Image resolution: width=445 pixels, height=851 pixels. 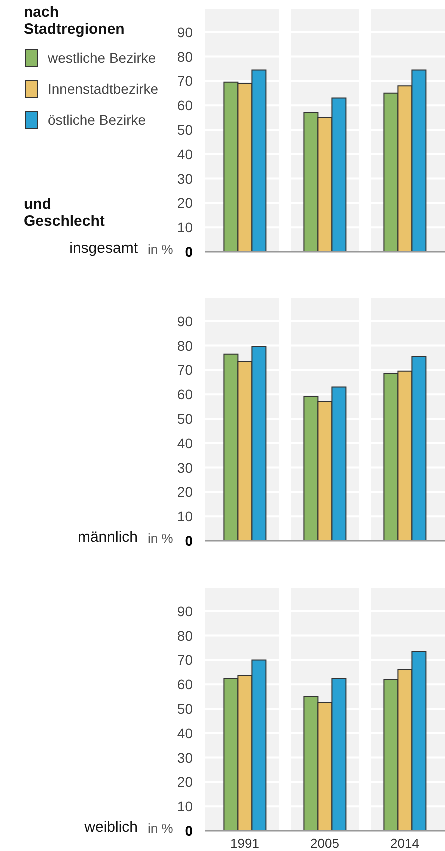 What do you see at coordinates (64, 213) in the screenshot?
I see `text: und Geschlecht` at bounding box center [64, 213].